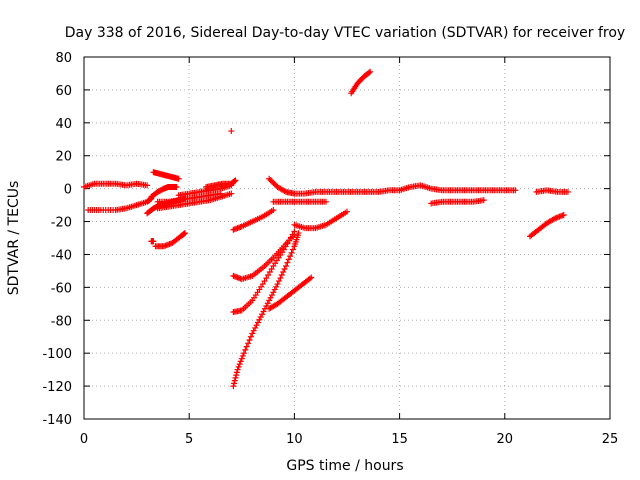  I want to click on x-tick-label: 10, so click(294, 439).